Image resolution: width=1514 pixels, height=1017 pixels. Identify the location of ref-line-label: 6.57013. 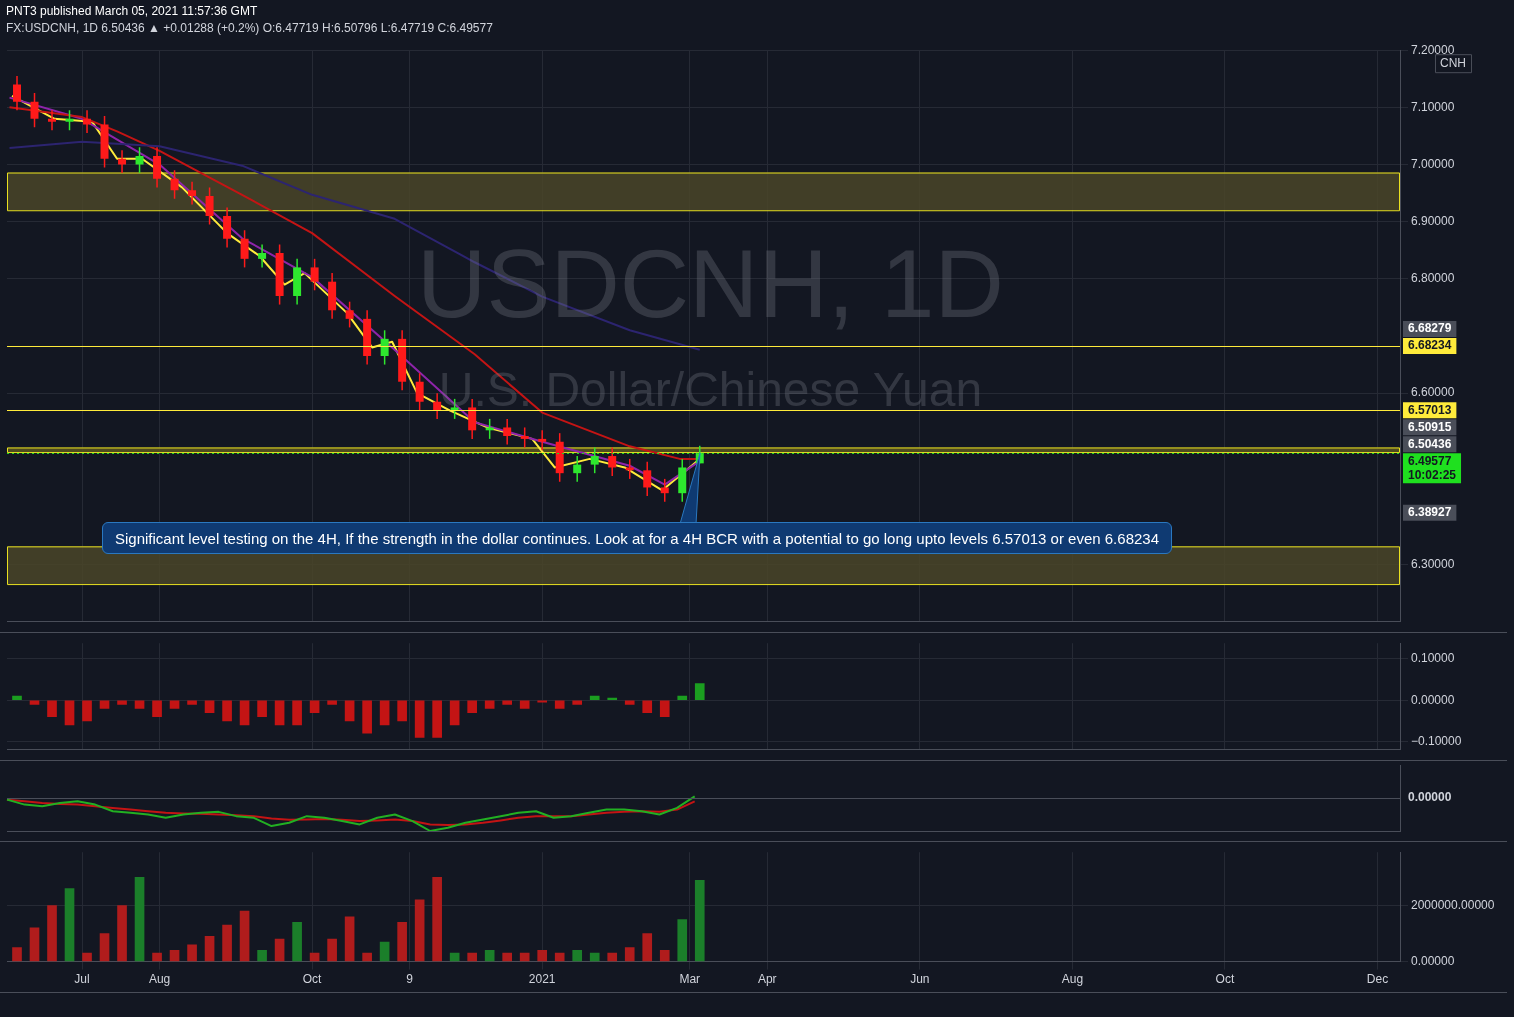
(1430, 409).